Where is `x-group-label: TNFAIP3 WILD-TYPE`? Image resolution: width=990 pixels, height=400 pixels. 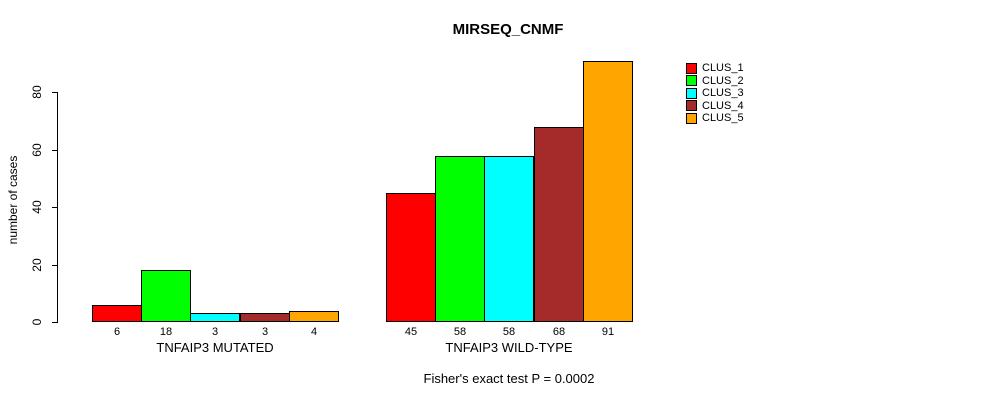
x-group-label: TNFAIP3 WILD-TYPE is located at coordinates (509, 347).